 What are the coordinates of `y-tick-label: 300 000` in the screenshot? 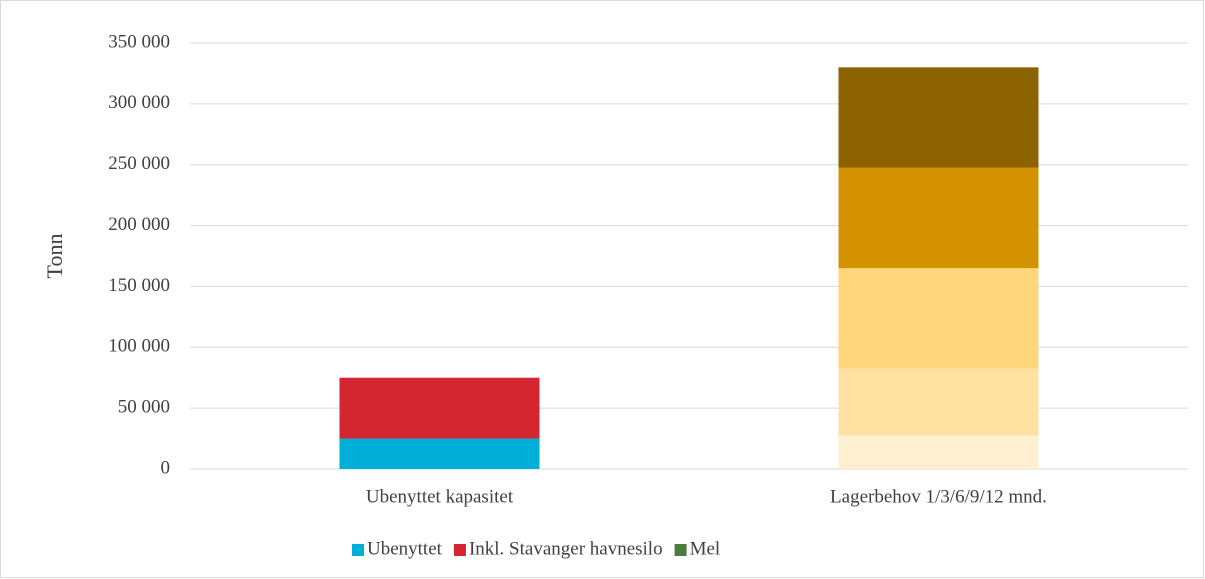 It's located at (139, 102).